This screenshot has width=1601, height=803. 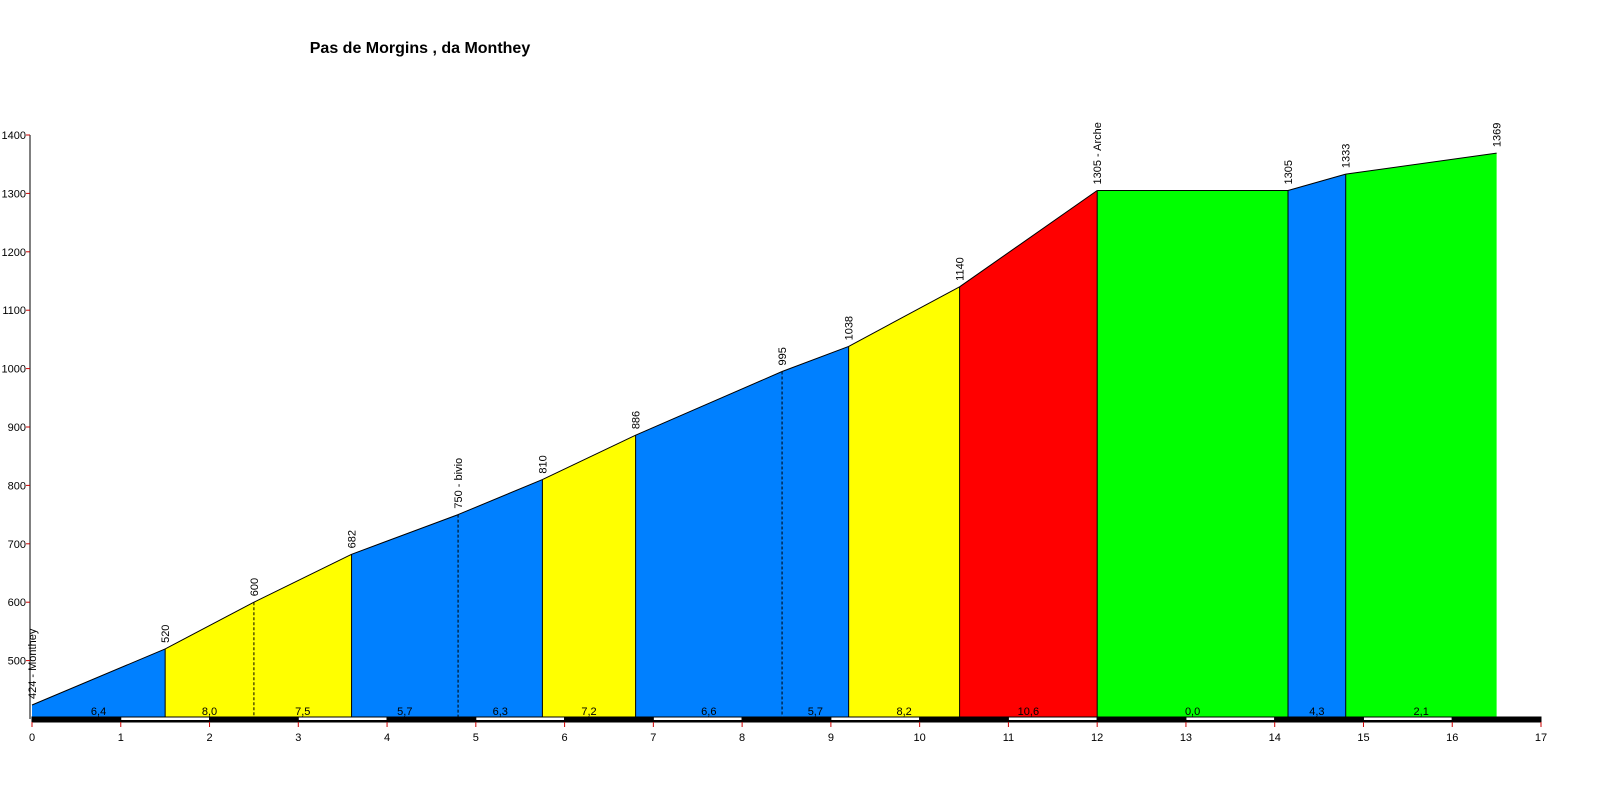 I want to click on y-tick-label: 500, so click(x=17, y=662).